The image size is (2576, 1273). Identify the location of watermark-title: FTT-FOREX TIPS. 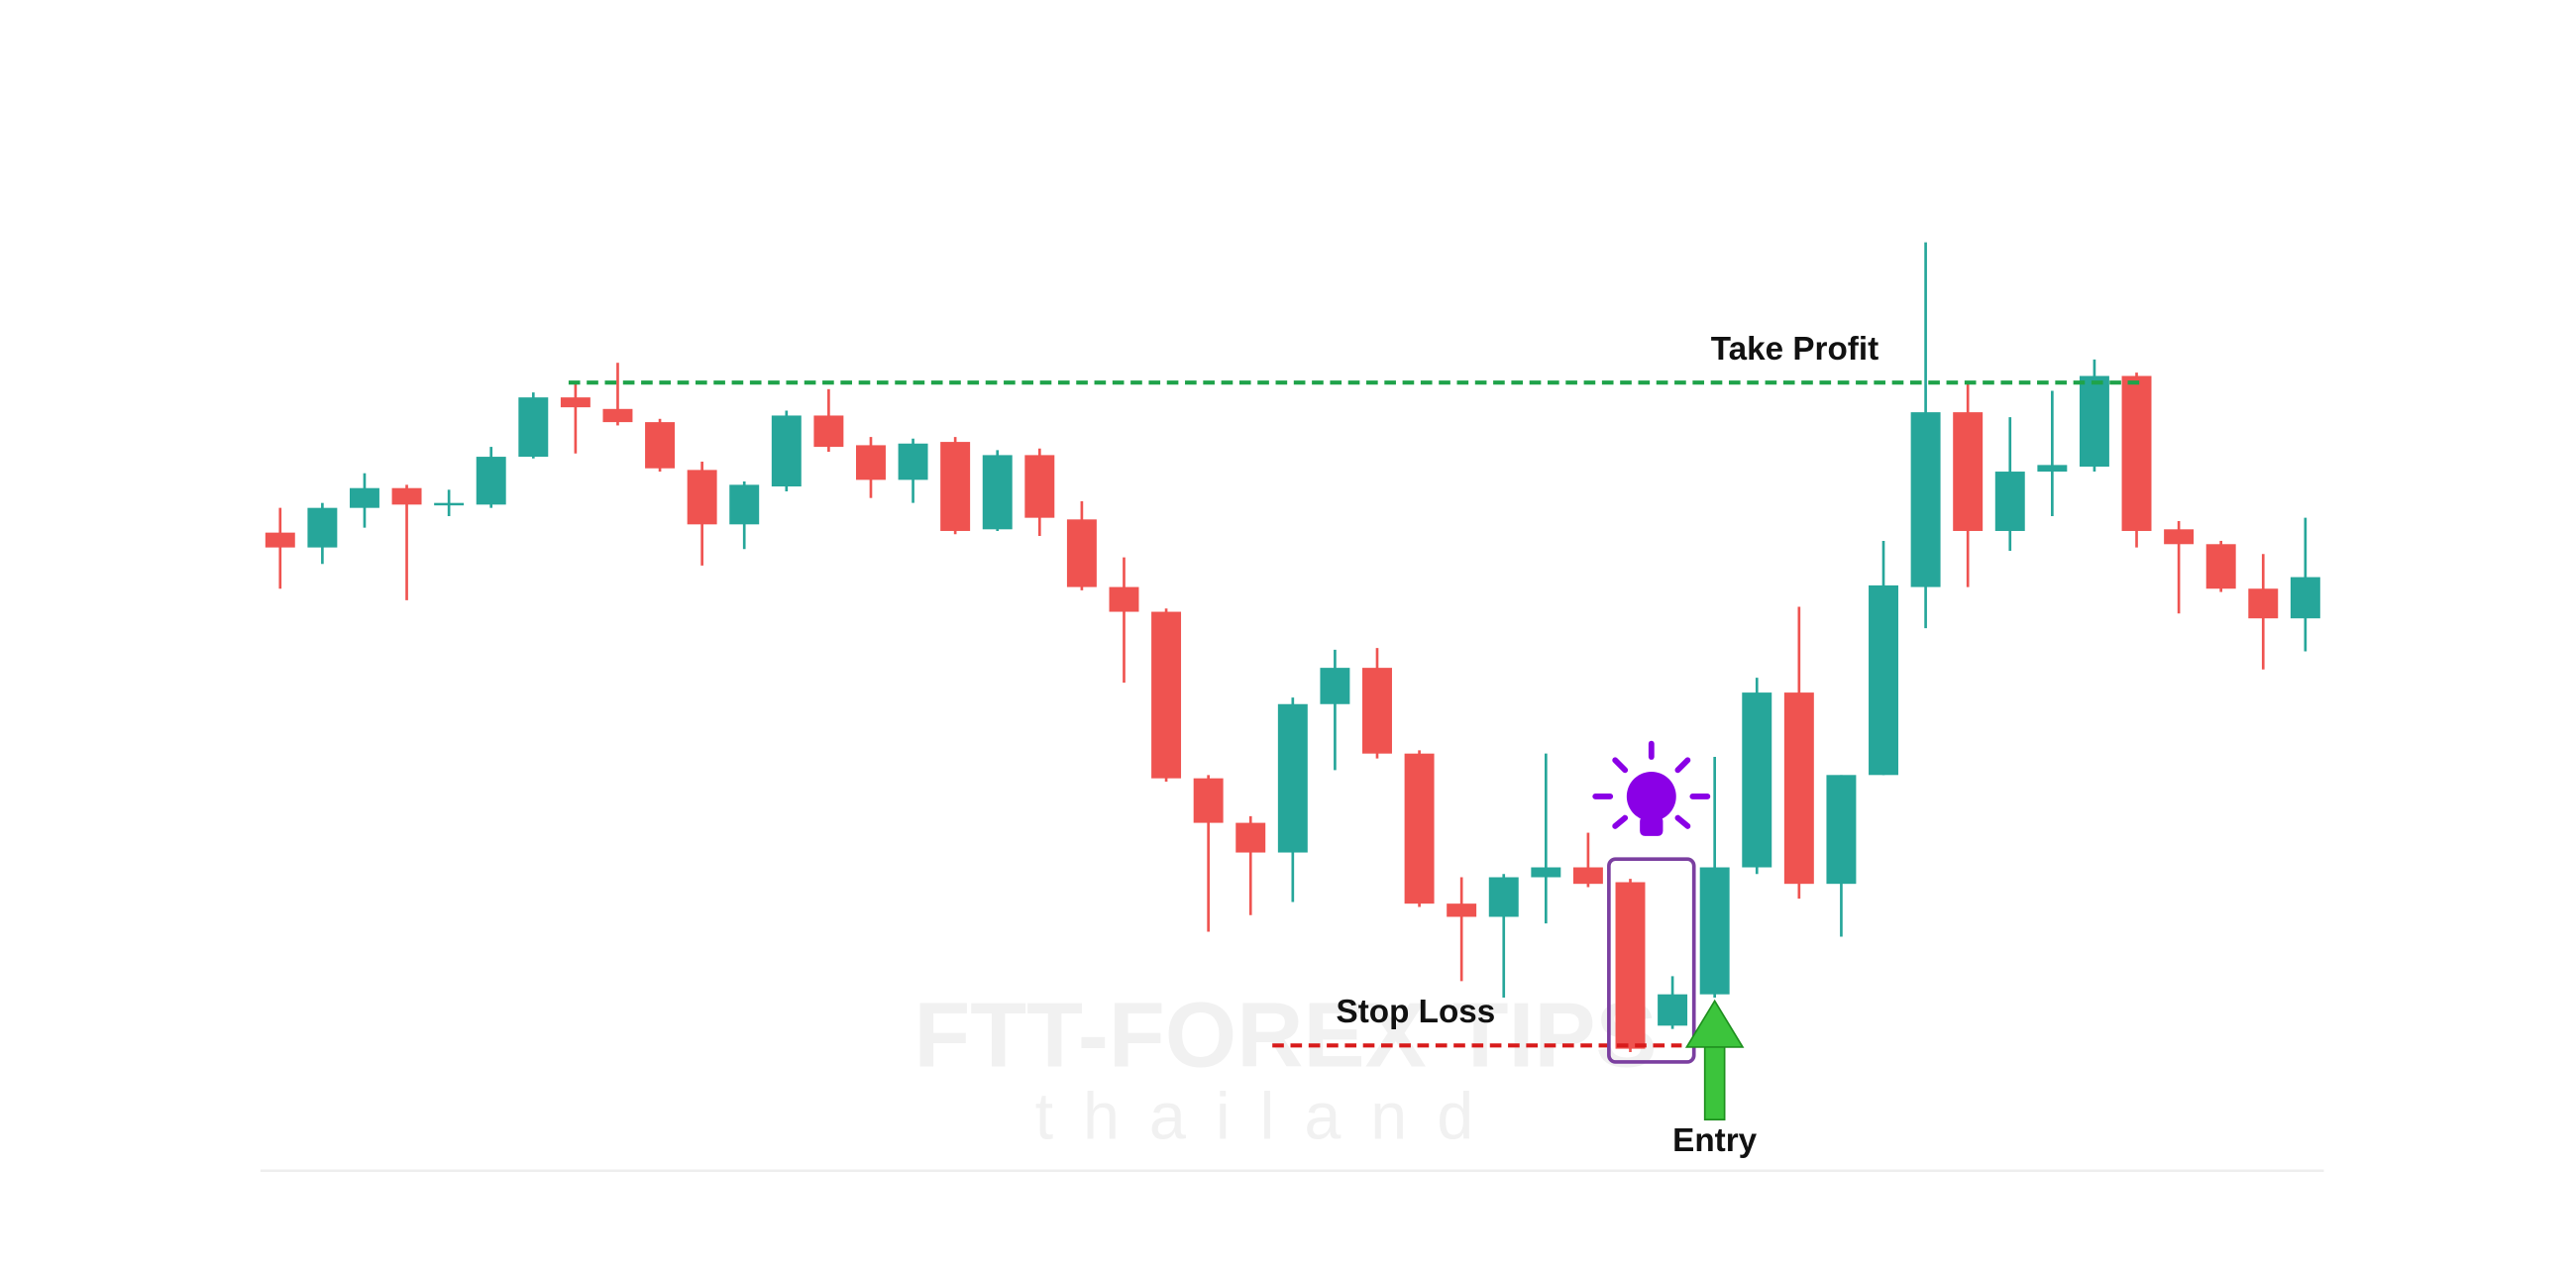
(1285, 1036).